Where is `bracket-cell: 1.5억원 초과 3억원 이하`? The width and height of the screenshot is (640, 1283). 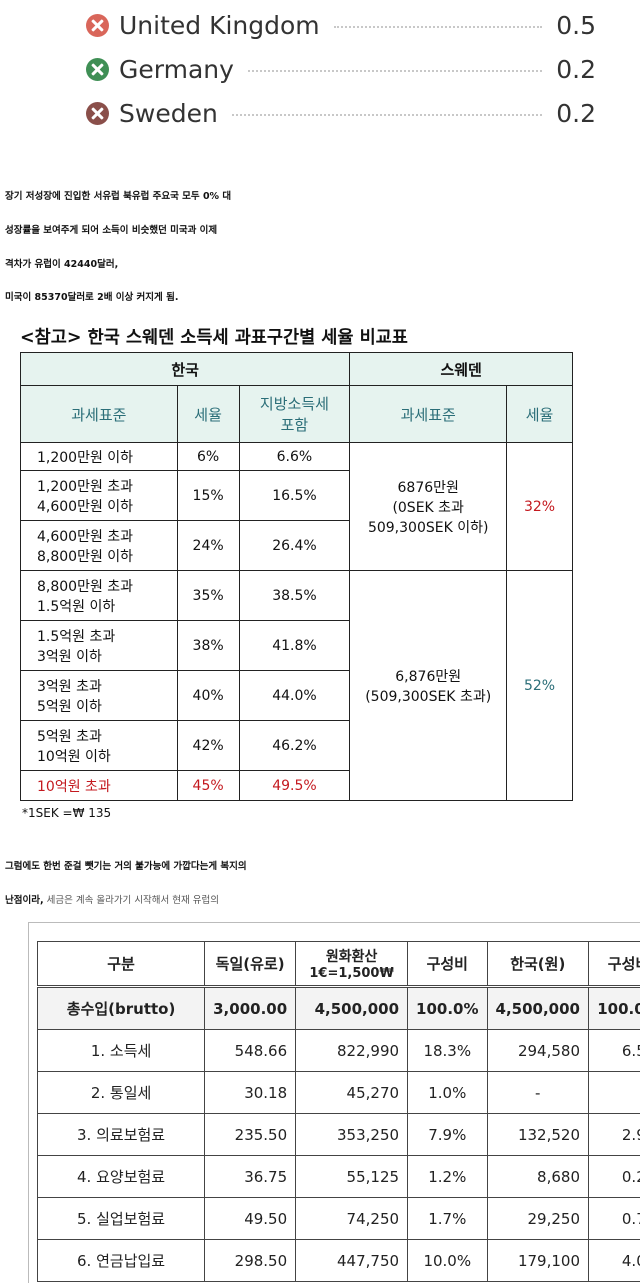
bracket-cell: 1.5억원 초과 3억원 이하 is located at coordinates (99, 646).